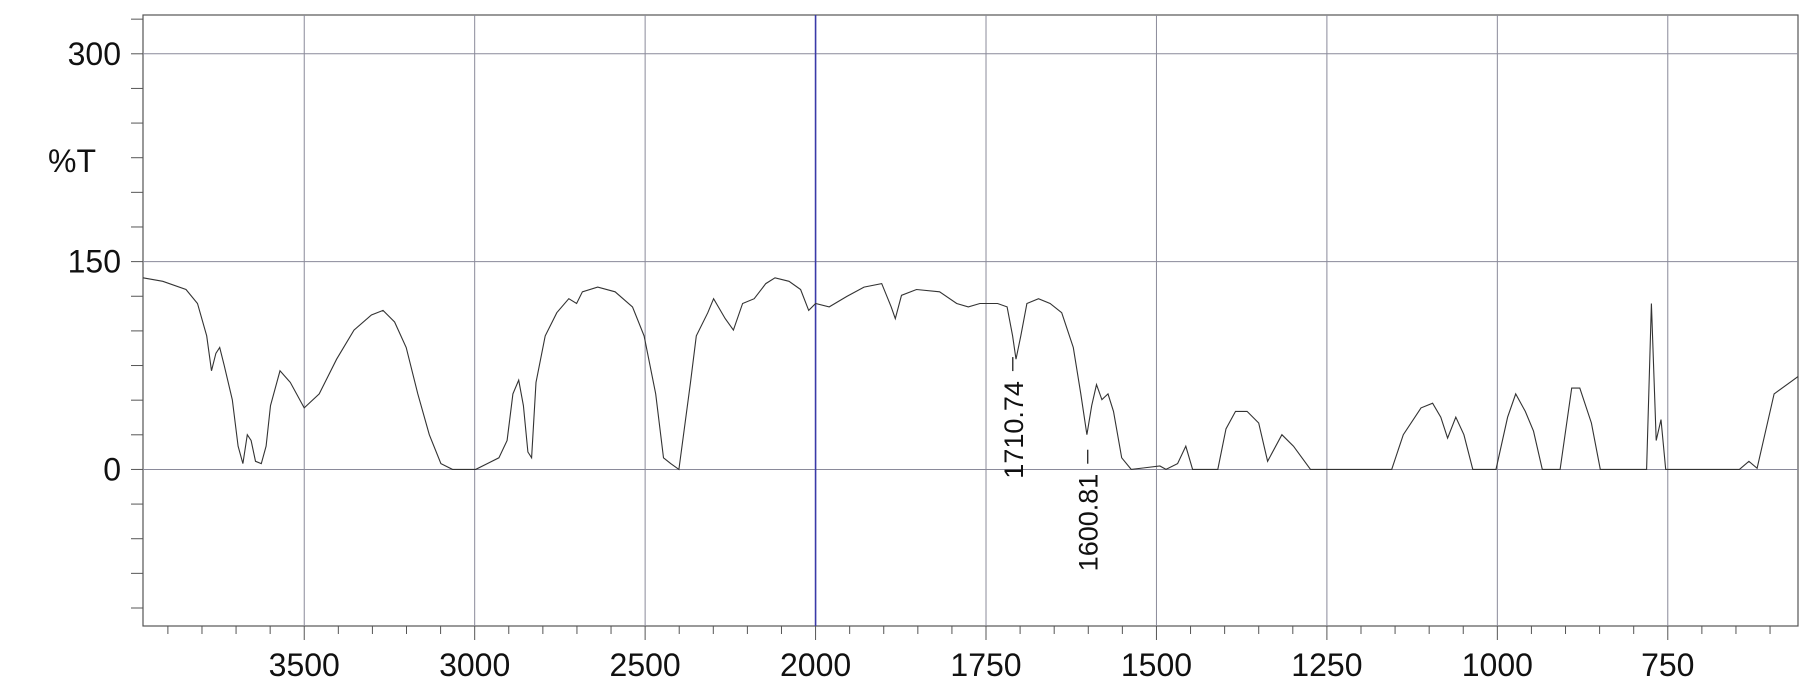 The image size is (1819, 687). I want to click on x-tick-label: 1250, so click(1326, 665).